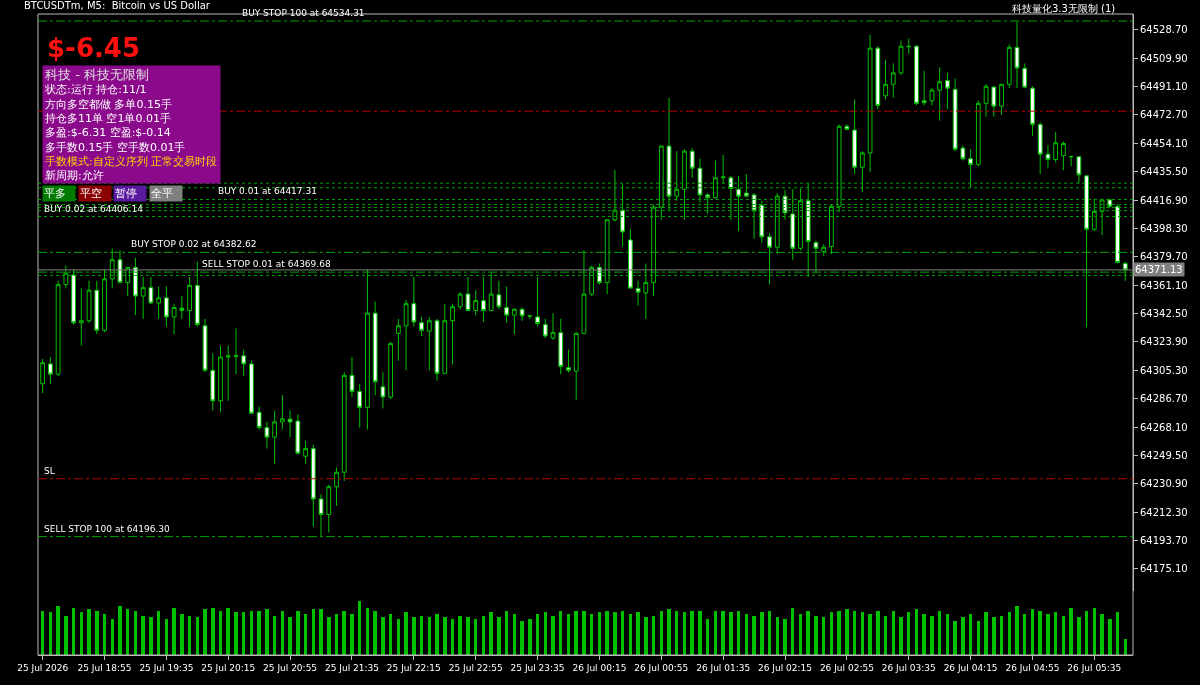 The height and width of the screenshot is (685, 1200). Describe the element at coordinates (1164, 399) in the screenshot. I see `y-tick-label: 64286.70` at that location.